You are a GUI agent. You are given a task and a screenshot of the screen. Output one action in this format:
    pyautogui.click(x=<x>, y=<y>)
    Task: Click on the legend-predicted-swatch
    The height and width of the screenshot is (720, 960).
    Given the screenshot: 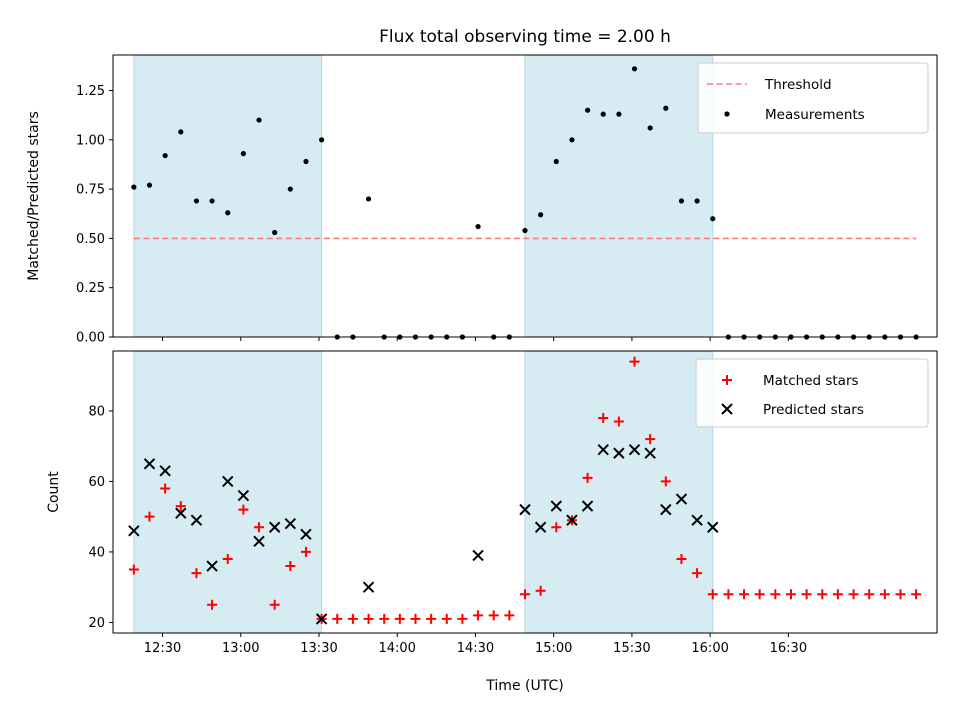 What is the action you would take?
    pyautogui.click(x=727, y=409)
    